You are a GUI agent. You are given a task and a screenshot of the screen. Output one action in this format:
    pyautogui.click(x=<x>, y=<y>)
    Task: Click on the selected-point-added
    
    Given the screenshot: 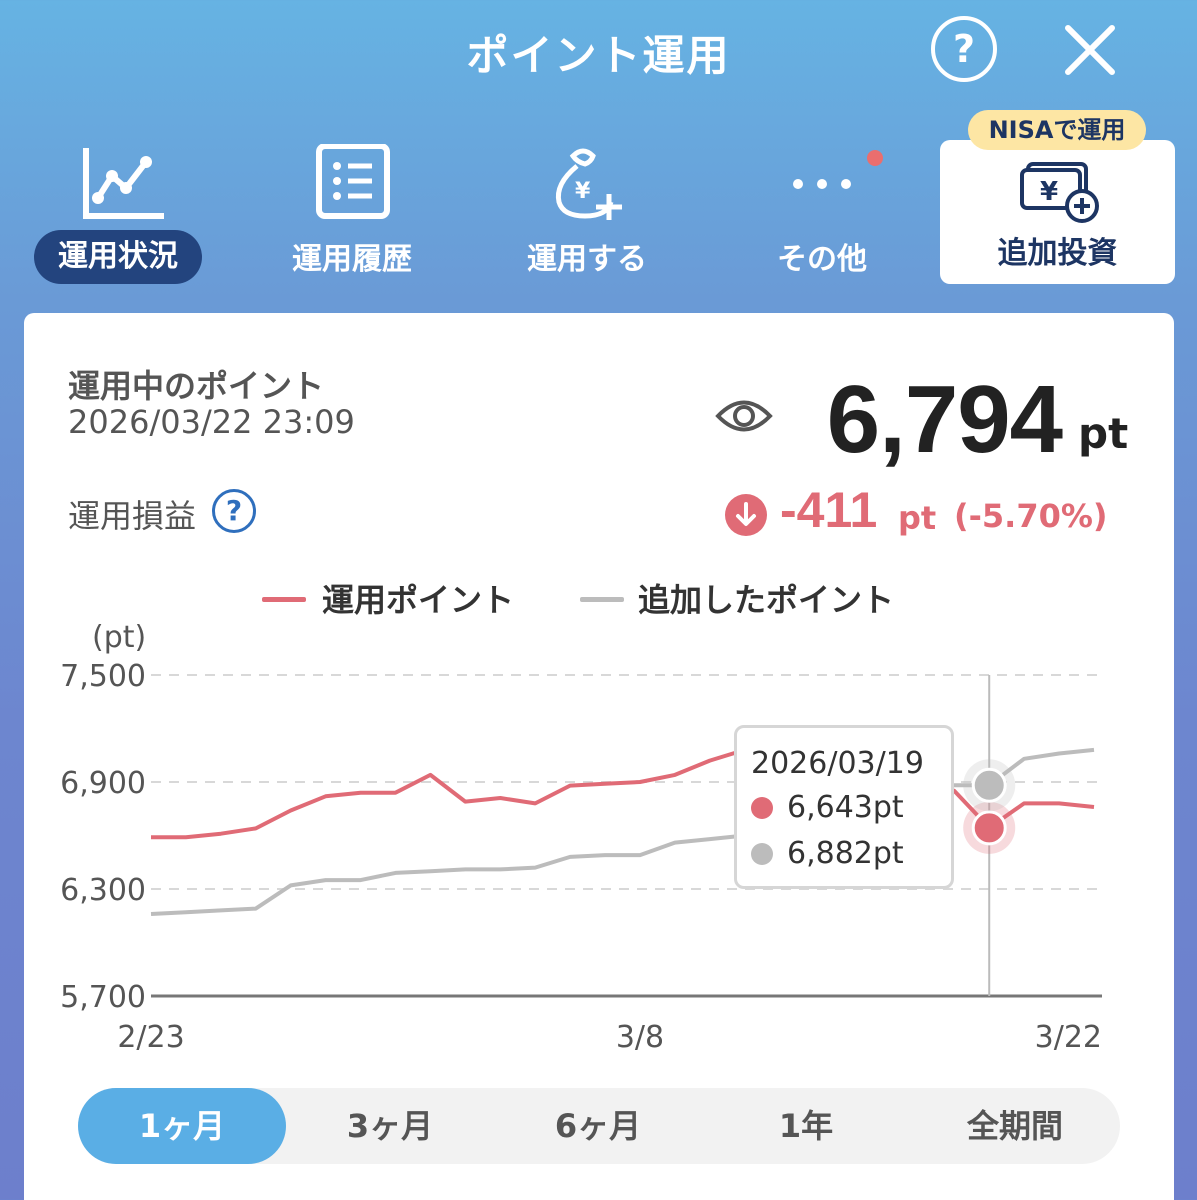 What is the action you would take?
    pyautogui.click(x=989, y=785)
    